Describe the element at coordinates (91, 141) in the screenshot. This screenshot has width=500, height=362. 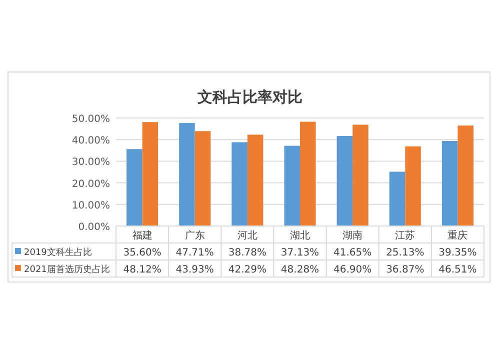
I see `y-tick-label: 40.00%` at that location.